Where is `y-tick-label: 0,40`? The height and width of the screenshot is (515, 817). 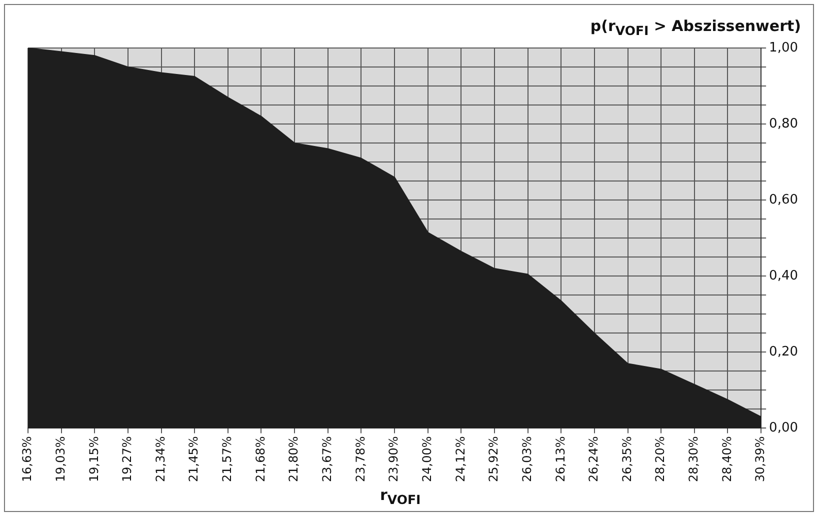
y-tick-label: 0,40 is located at coordinates (783, 276).